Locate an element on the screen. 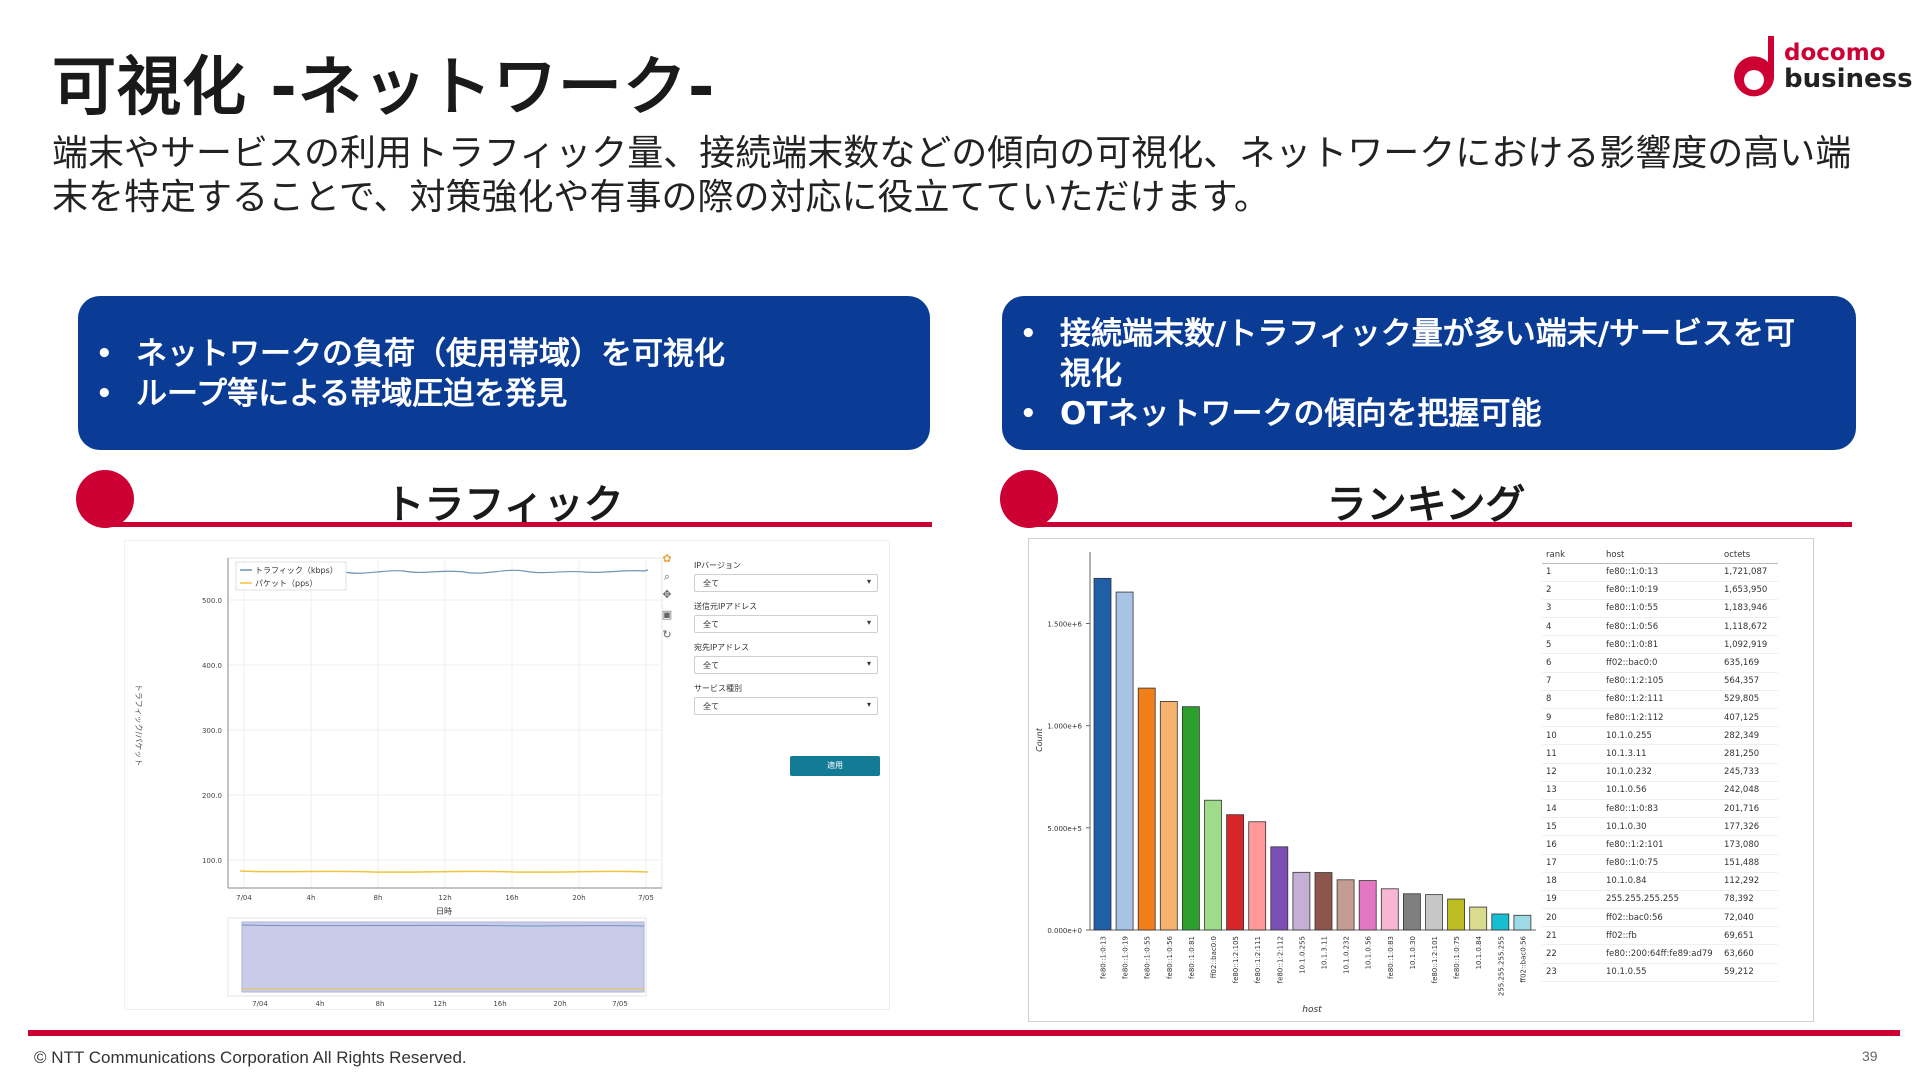  zoom-tool-icon: ⌕ is located at coordinates (667, 576).